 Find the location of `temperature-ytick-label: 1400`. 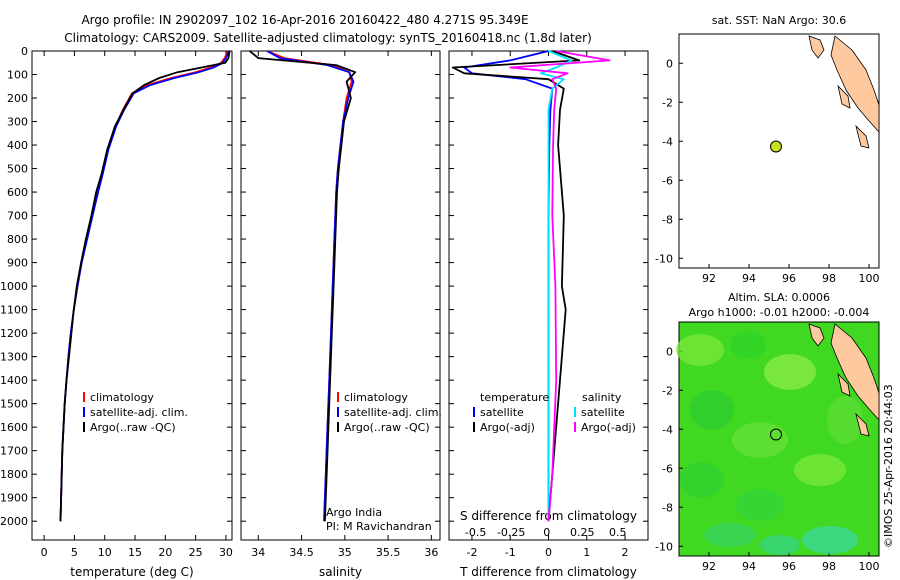

temperature-ytick-label: 1400 is located at coordinates (14, 380).